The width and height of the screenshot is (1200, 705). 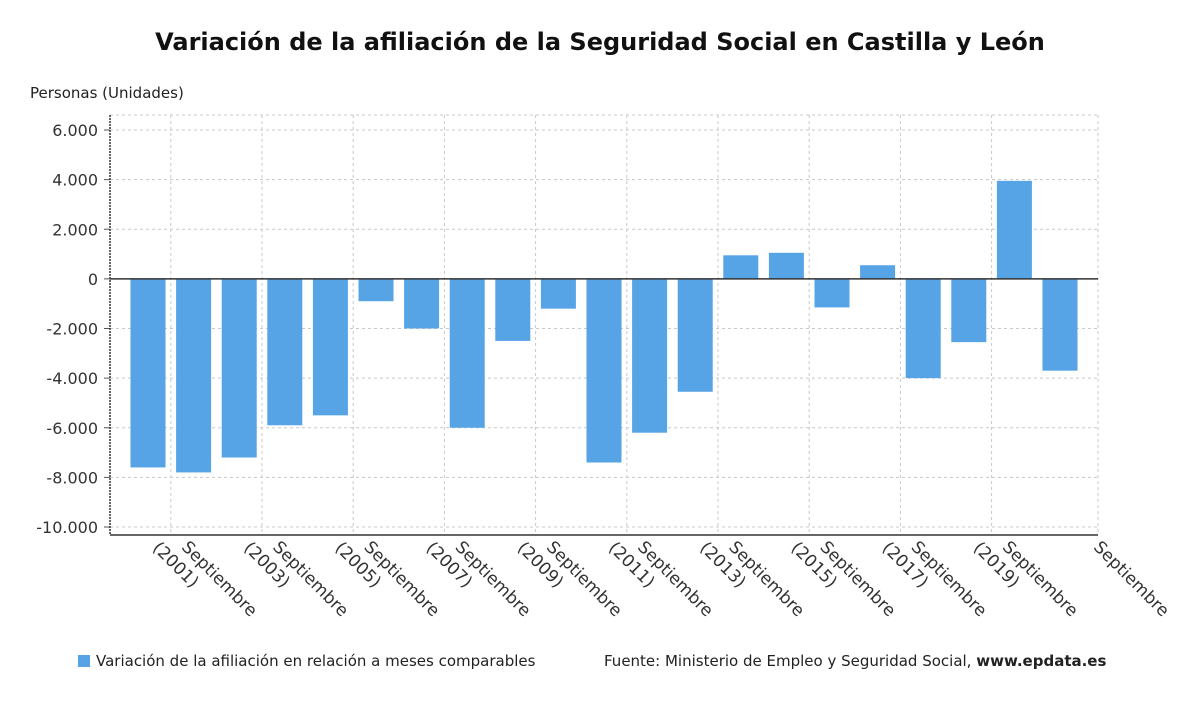 I want to click on y-tick-label: -6.000, so click(x=72, y=428).